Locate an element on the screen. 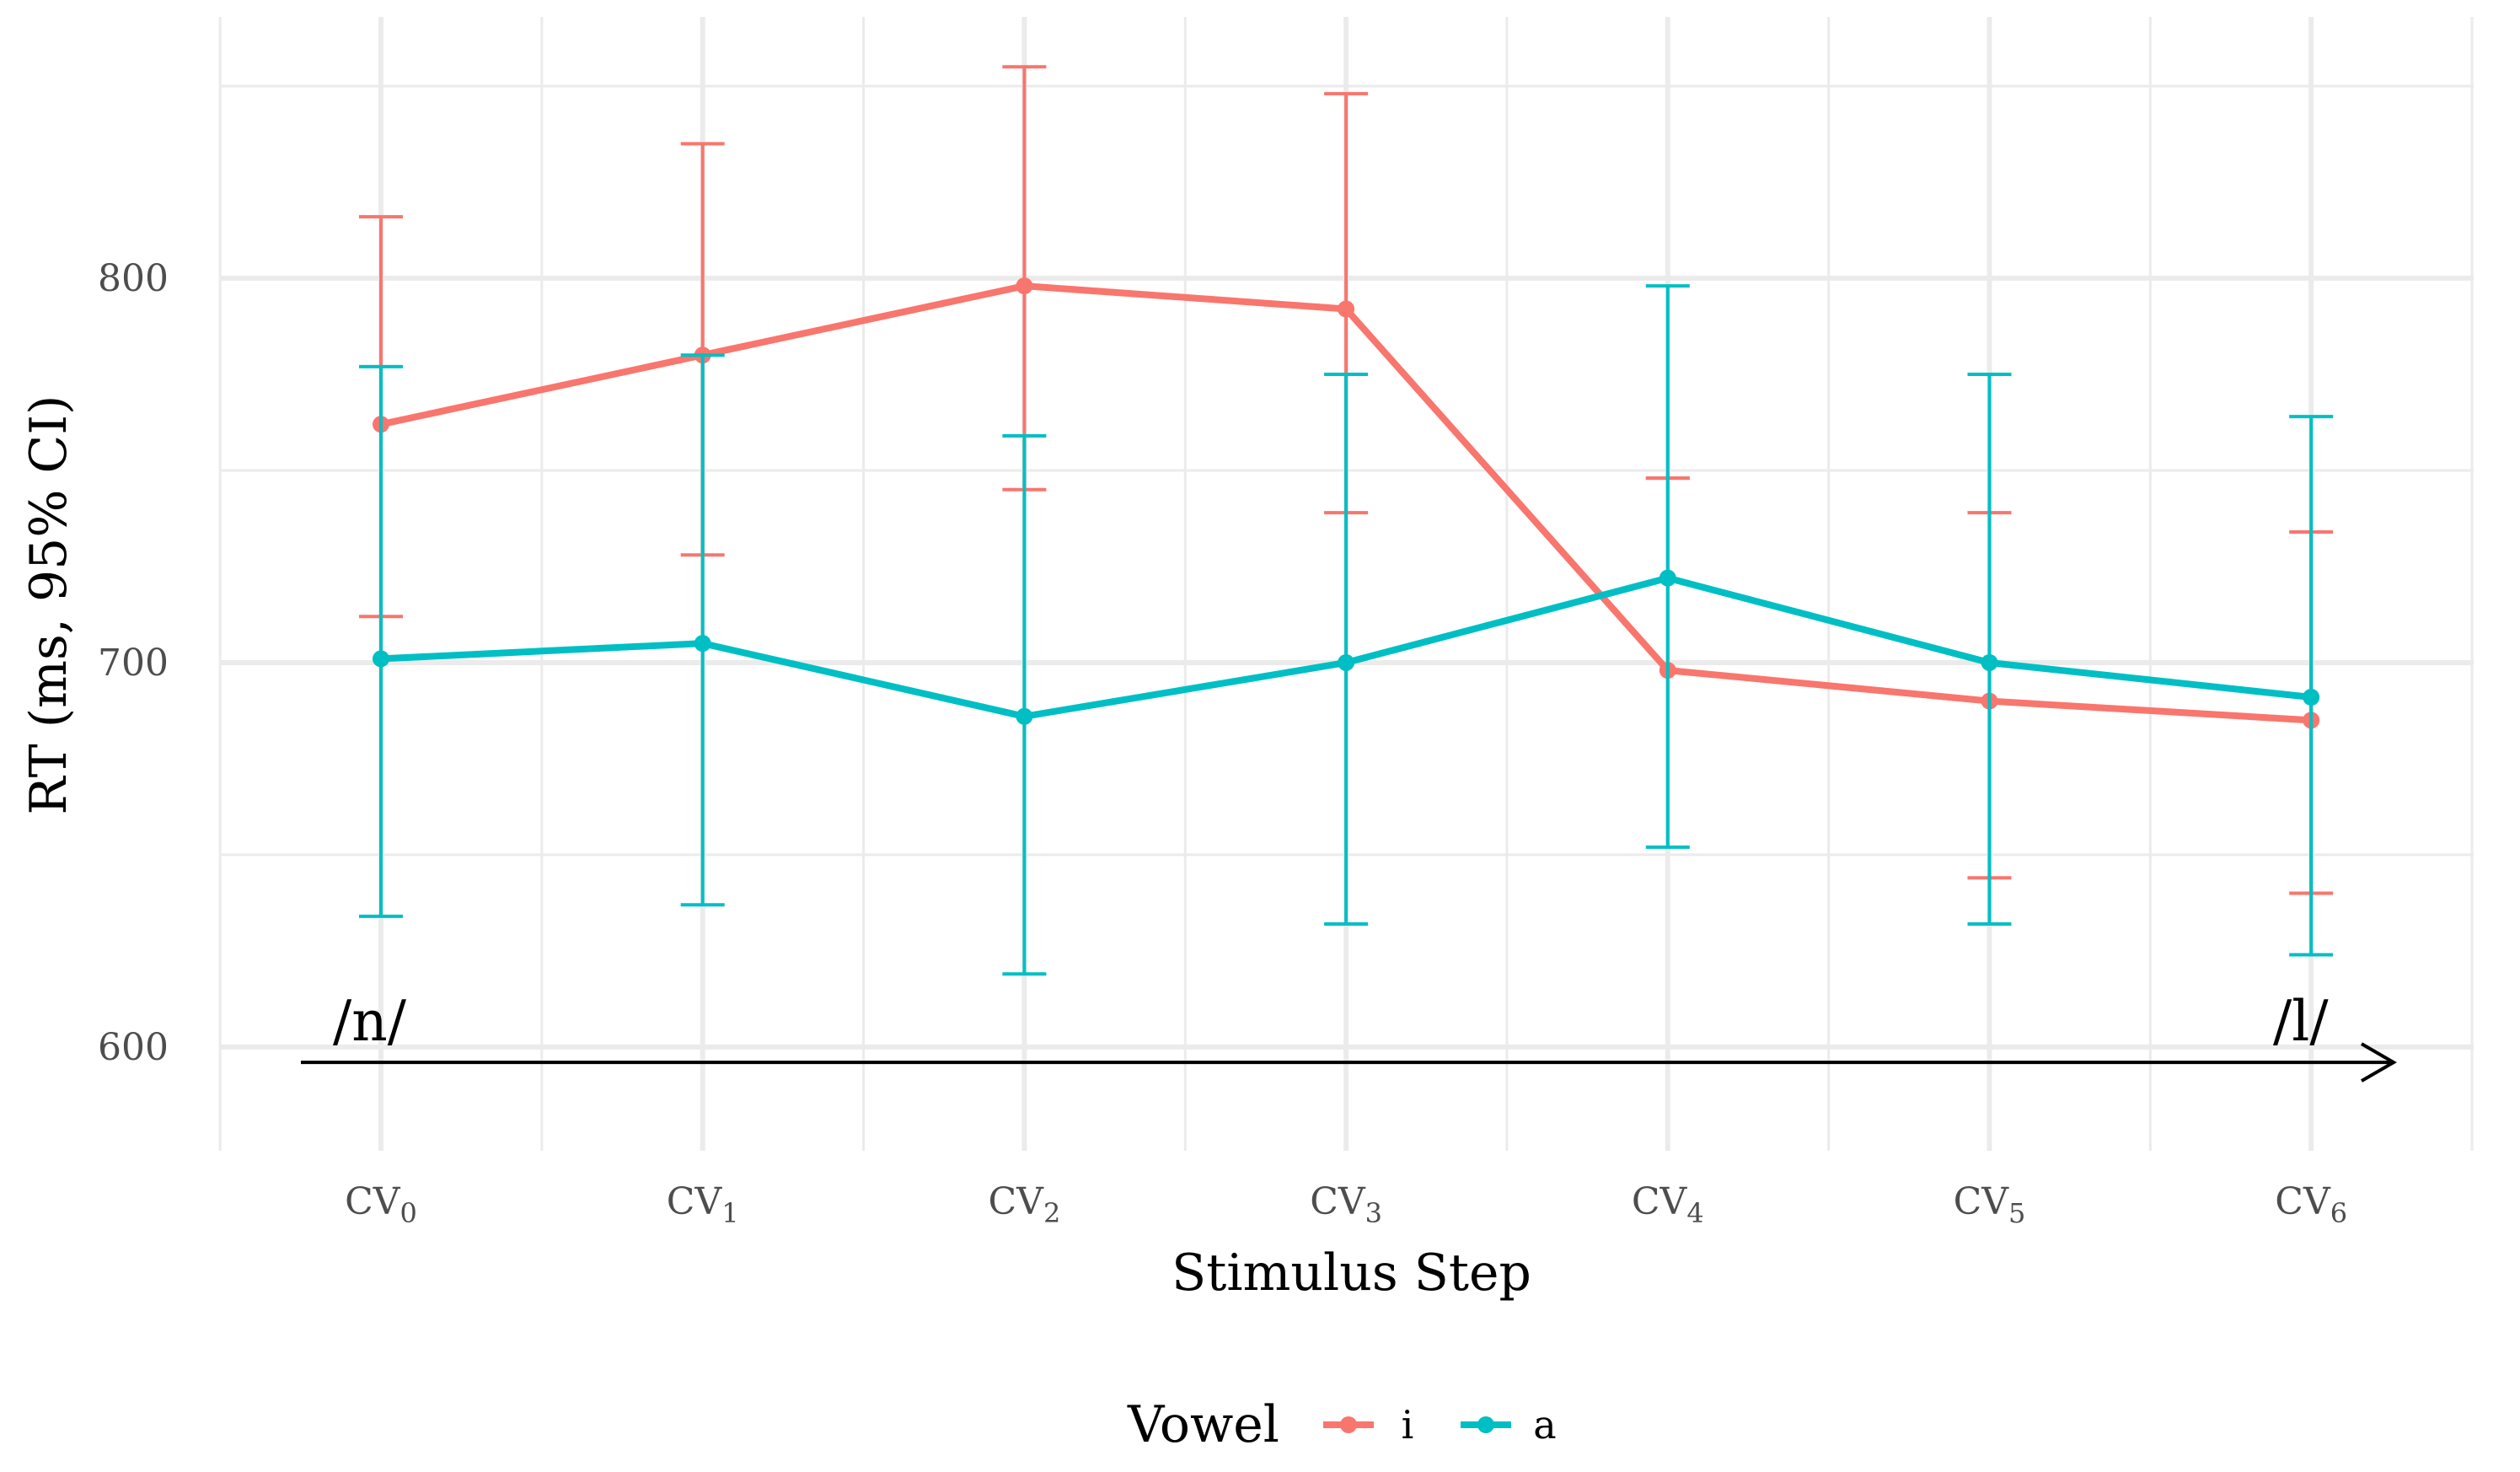  arrow-end-label: /l/ is located at coordinates (2301, 1022).